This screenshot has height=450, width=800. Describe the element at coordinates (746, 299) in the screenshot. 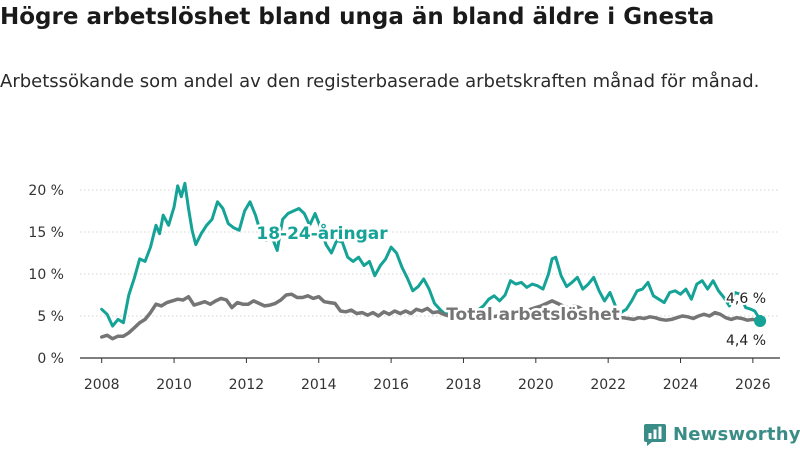

I see `end-value-label-18-24: 4,6 %` at that location.